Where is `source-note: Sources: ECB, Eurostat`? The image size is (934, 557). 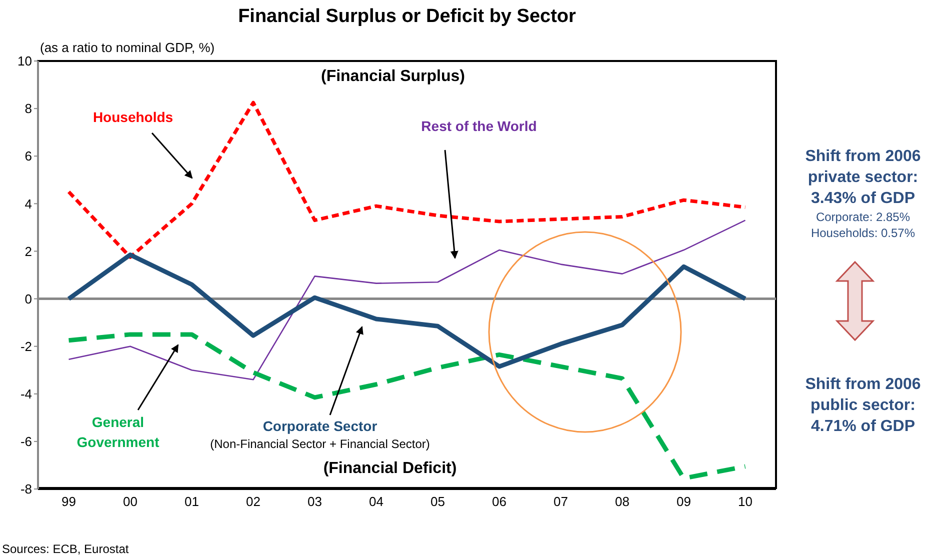
source-note: Sources: ECB, Eurostat is located at coordinates (66, 549).